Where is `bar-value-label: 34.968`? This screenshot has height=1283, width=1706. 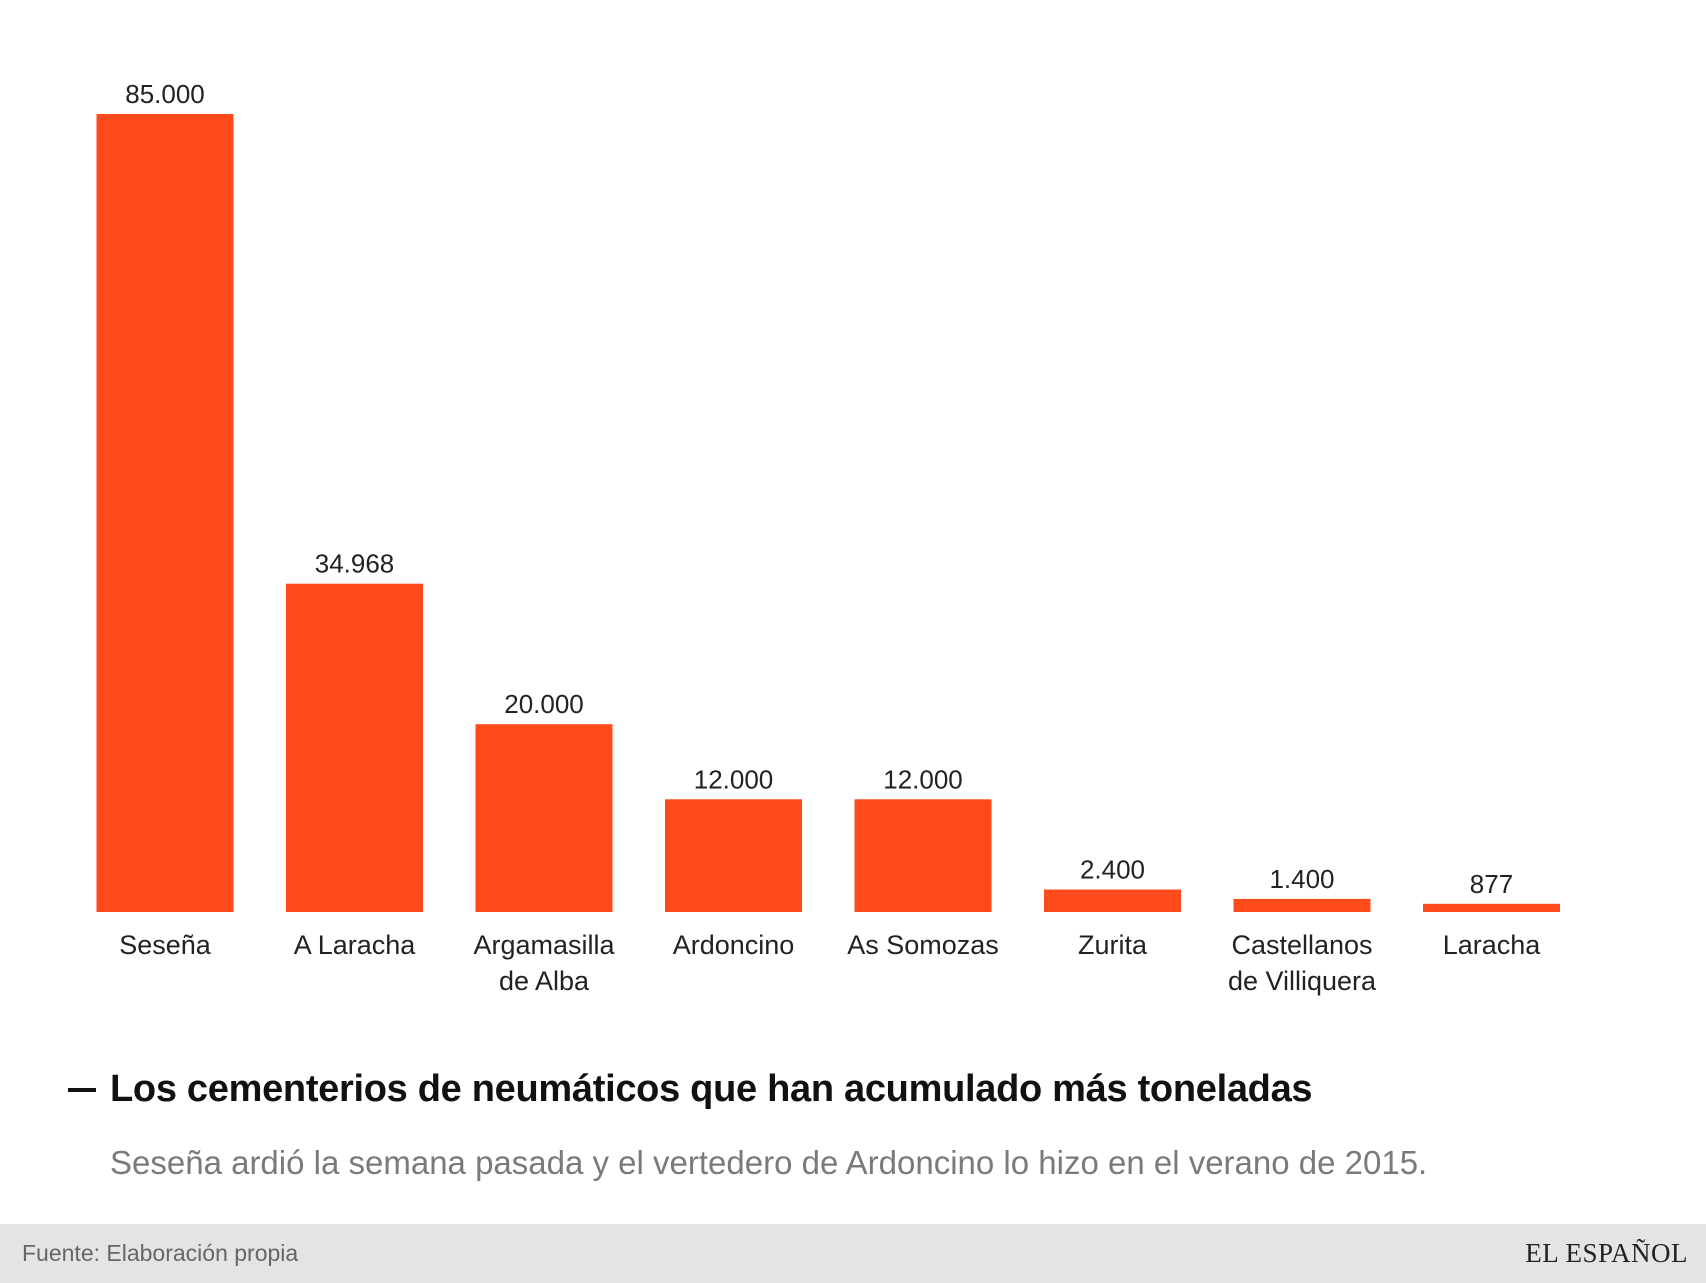 bar-value-label: 34.968 is located at coordinates (355, 564).